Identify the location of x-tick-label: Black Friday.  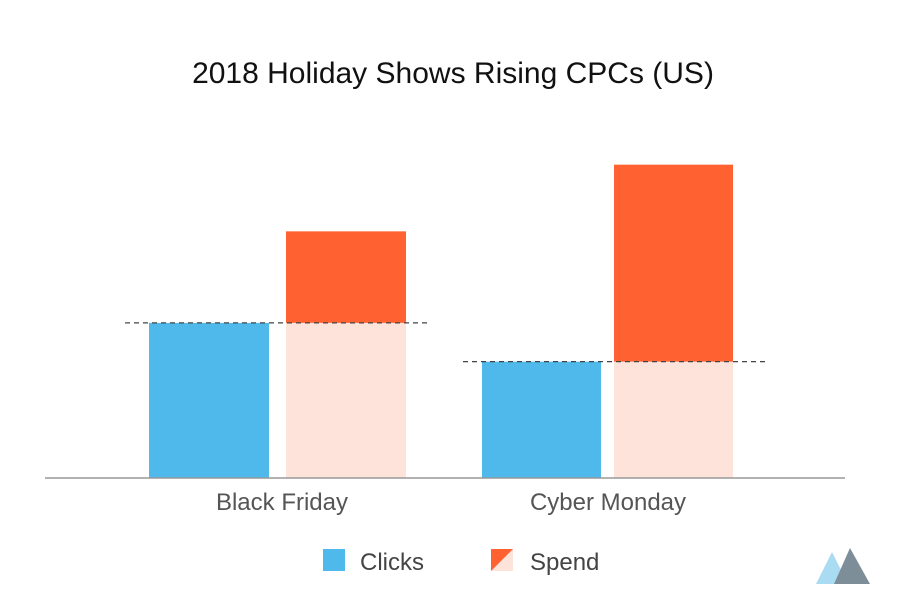
(282, 502).